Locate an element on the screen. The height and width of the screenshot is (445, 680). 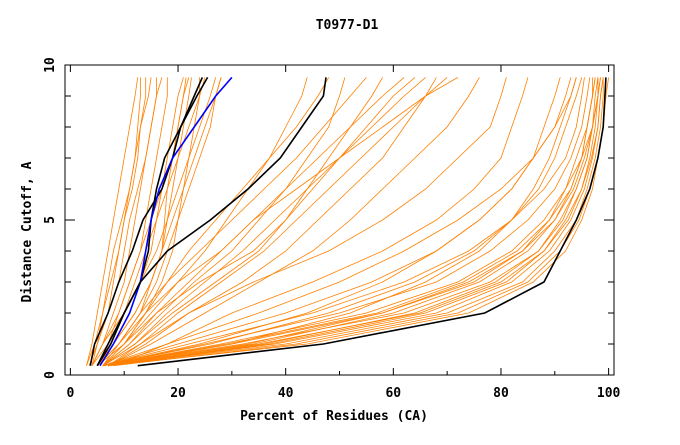
y-axis-label: Distance Cutoff, A is located at coordinates (27, 231).